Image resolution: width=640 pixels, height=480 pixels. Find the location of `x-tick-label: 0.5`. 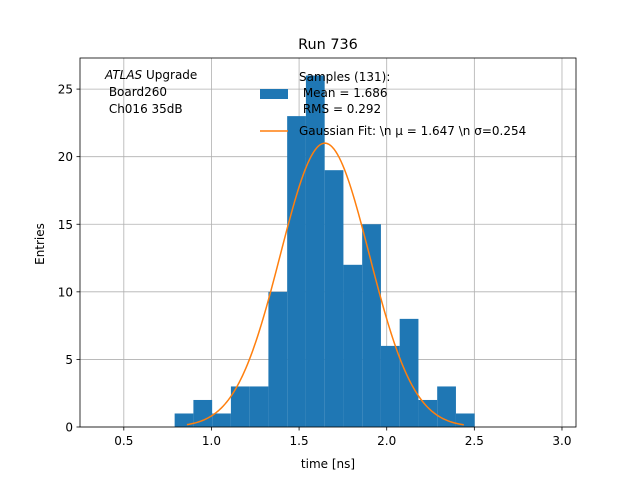

x-tick-label: 0.5 is located at coordinates (123, 441).